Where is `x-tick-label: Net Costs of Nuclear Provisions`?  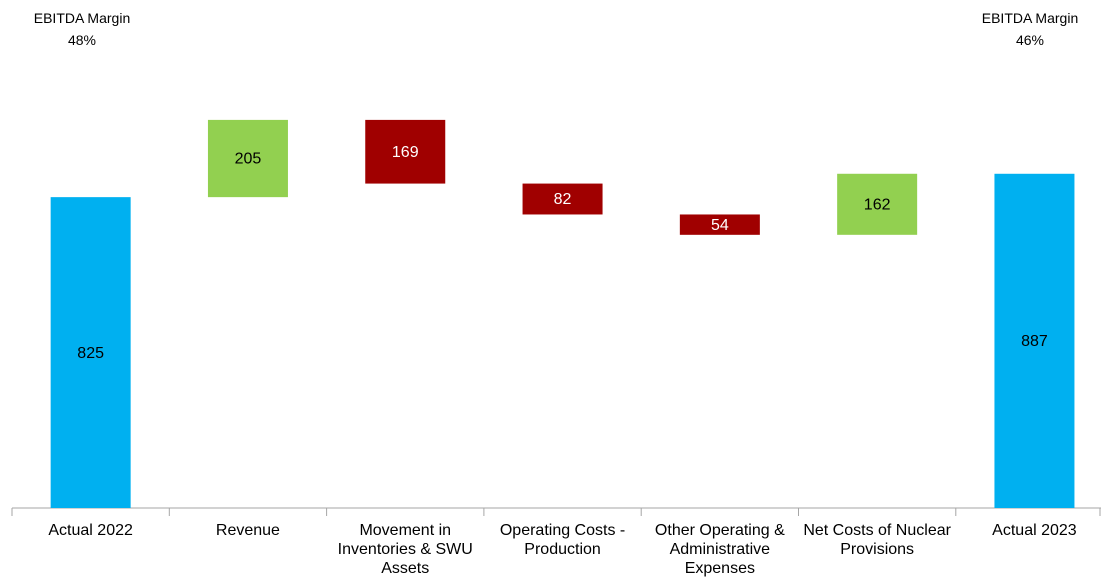
x-tick-label: Net Costs of Nuclear Provisions is located at coordinates (877, 540).